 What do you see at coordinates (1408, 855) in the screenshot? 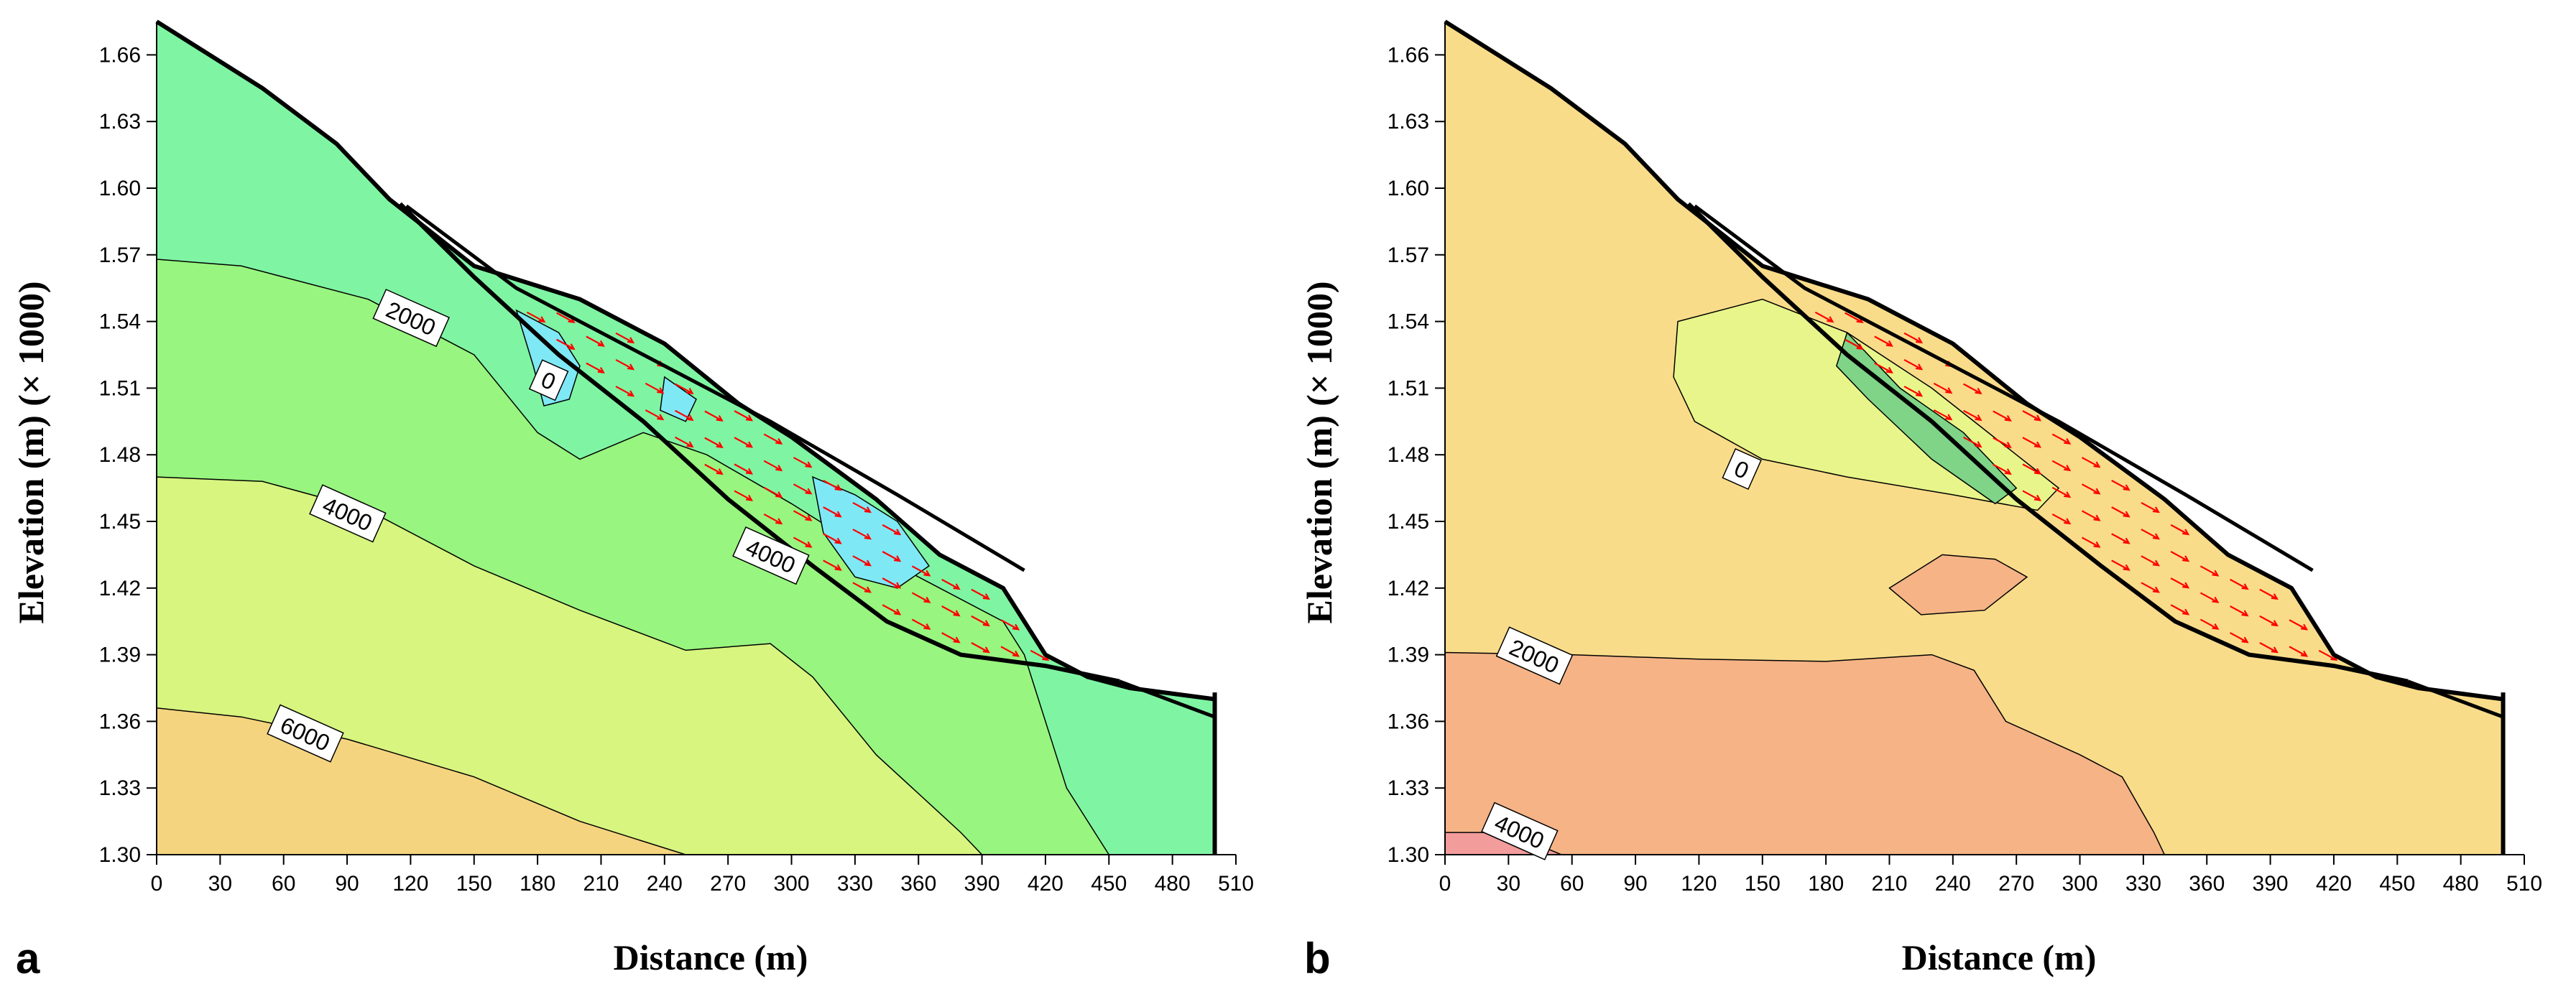
I see `y-tick-label: 1.30` at bounding box center [1408, 855].